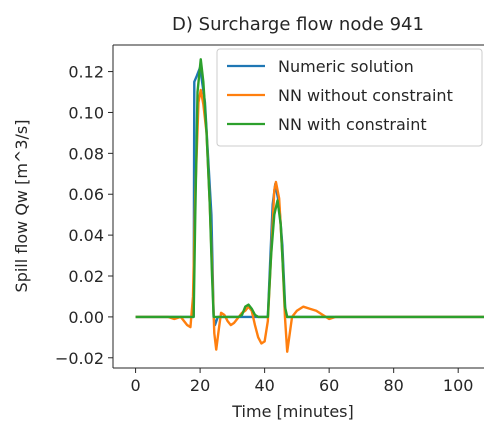  Describe the element at coordinates (264, 385) in the screenshot. I see `x-tick-label: 40` at that location.